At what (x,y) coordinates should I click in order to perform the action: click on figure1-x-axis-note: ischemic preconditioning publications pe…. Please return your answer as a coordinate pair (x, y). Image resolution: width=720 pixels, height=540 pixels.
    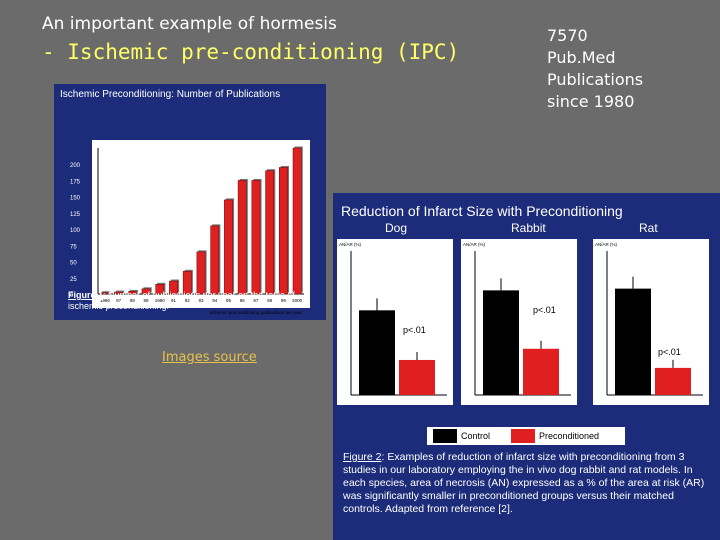
    Looking at the image, I should click on (256, 312).